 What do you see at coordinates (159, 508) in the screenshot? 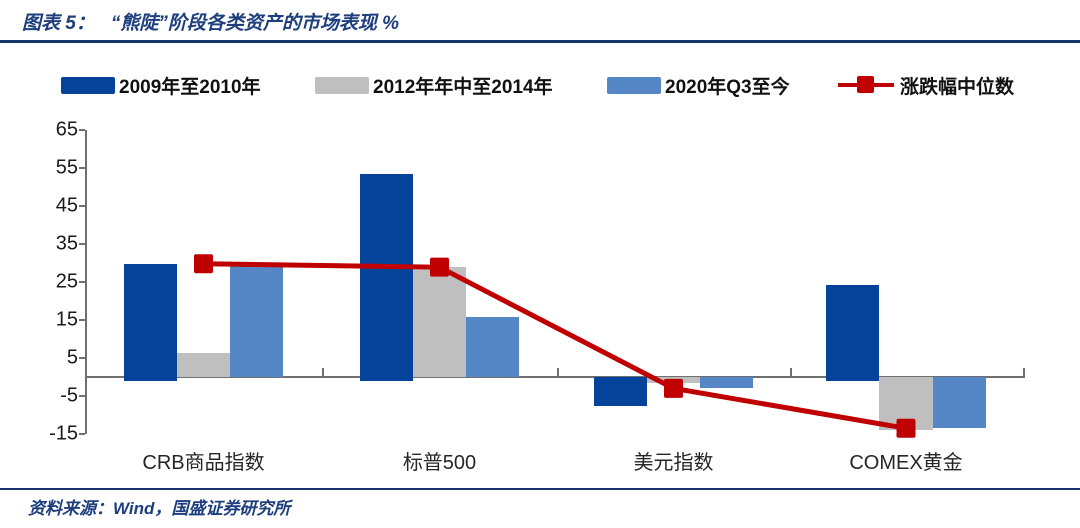
I see `data-source-note: 资料来源：Wind，国盛证券研究所` at bounding box center [159, 508].